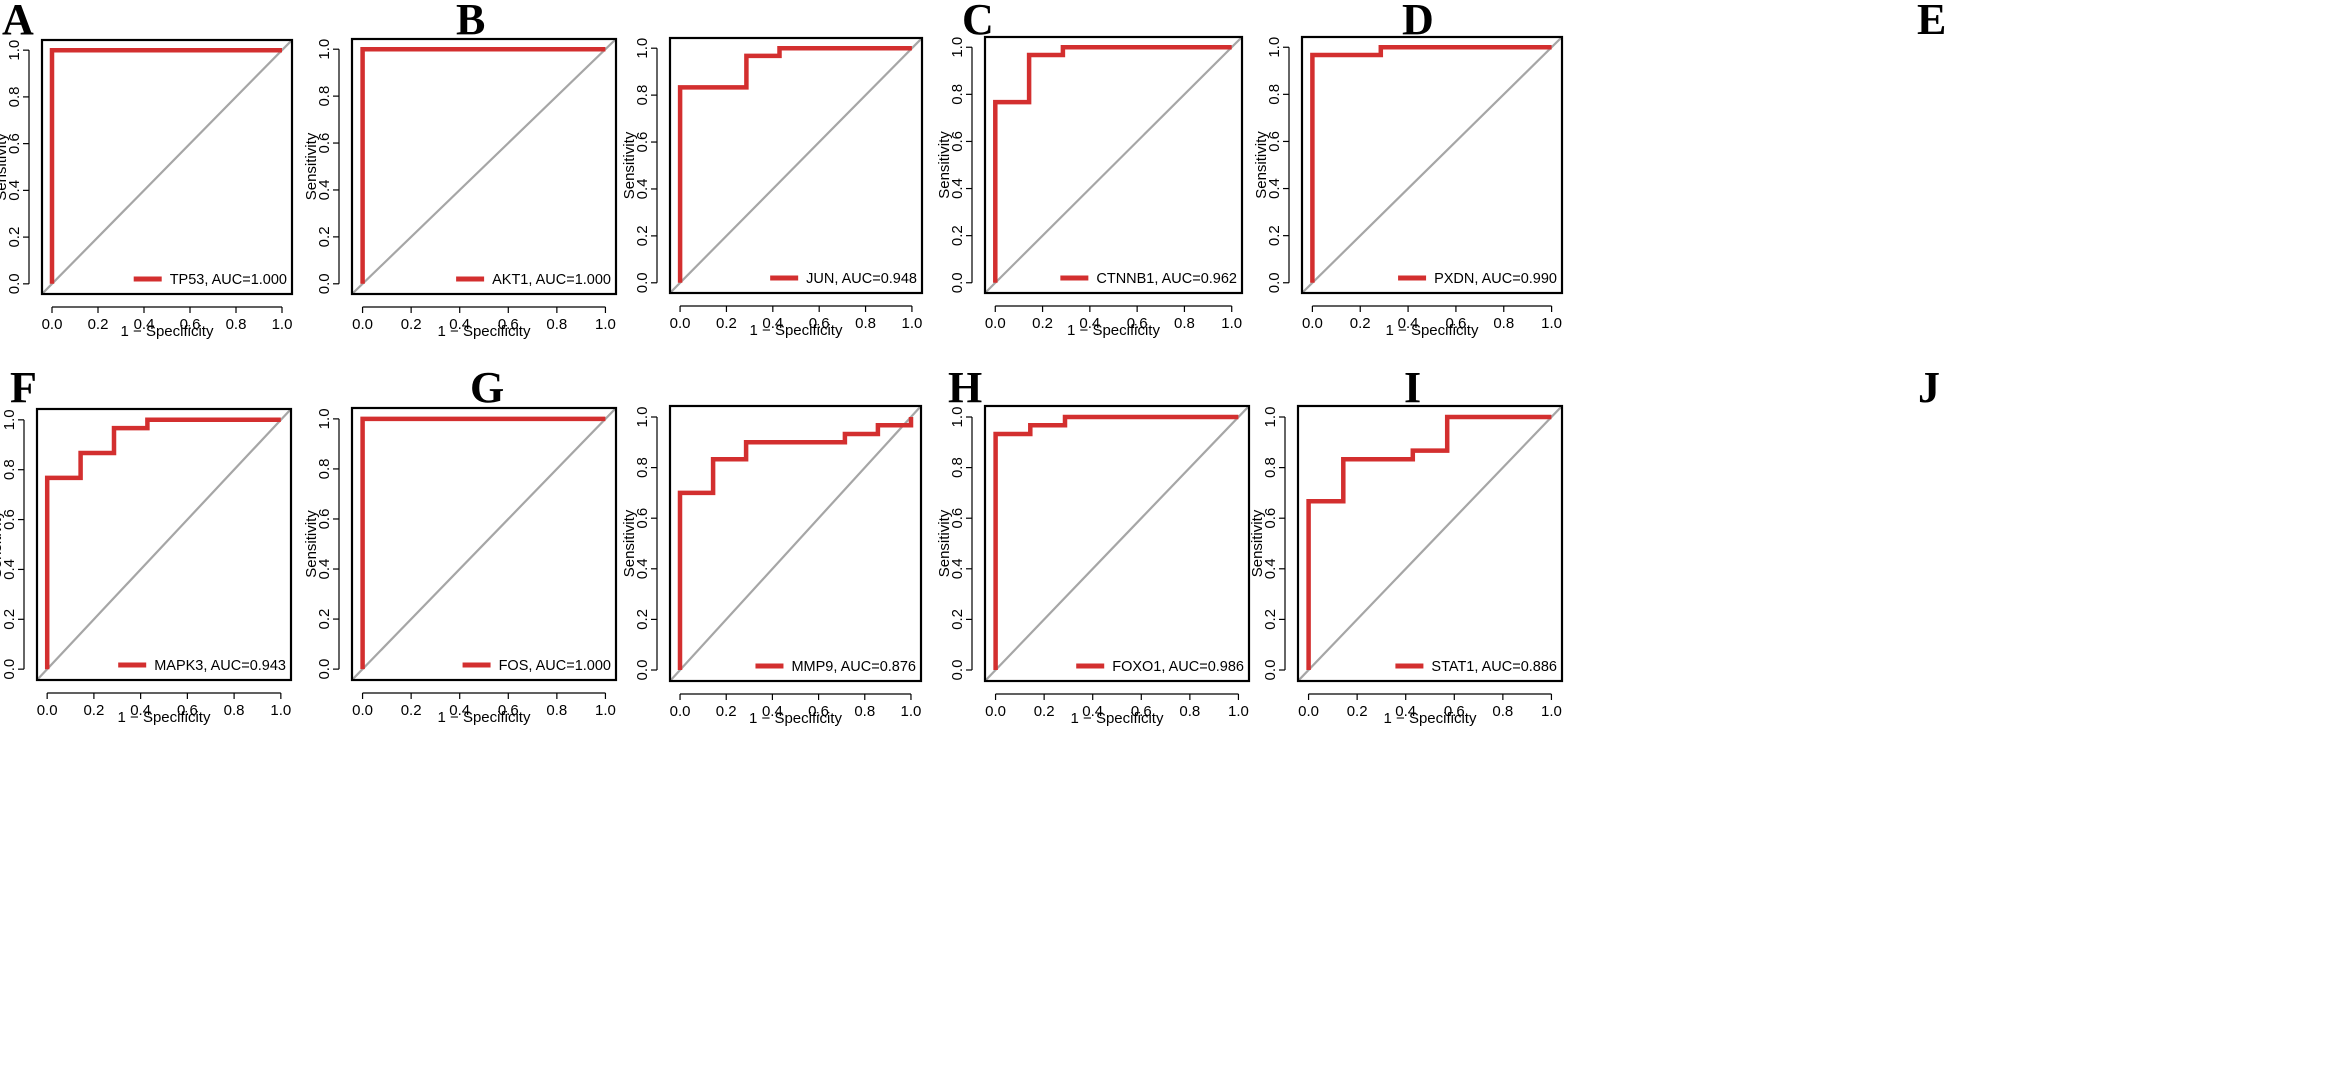 The image size is (2340, 1082). I want to click on panel-letter: H, so click(965, 387).